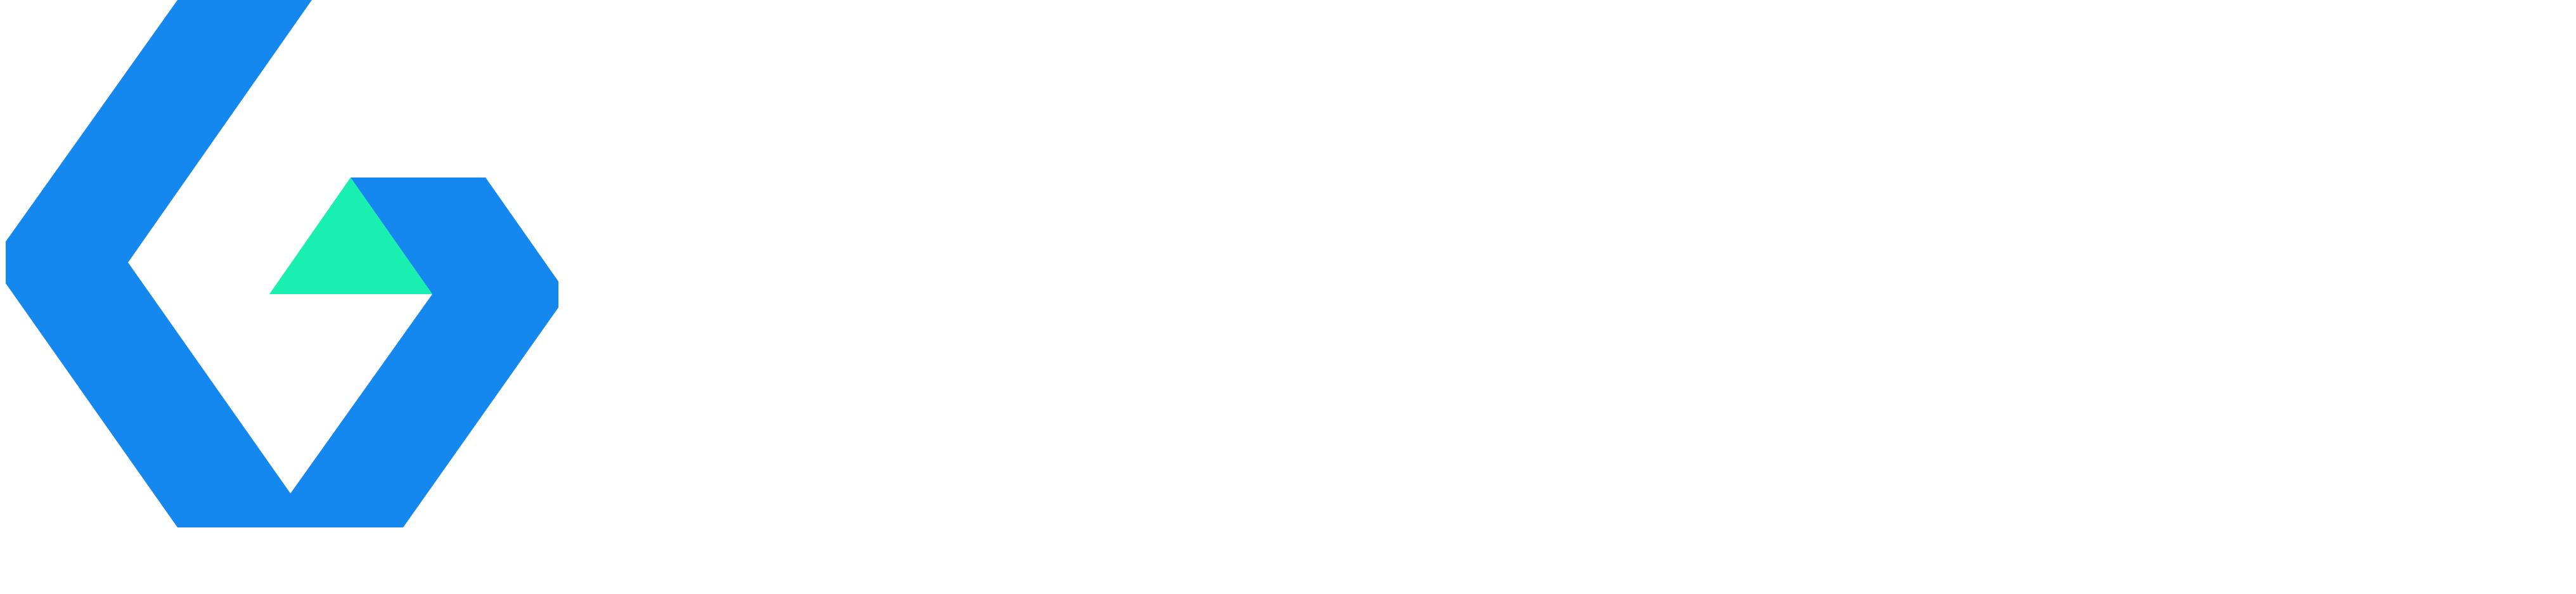 Image resolution: width=2576 pixels, height=594 pixels. What do you see at coordinates (350, 236) in the screenshot?
I see `logo-accent-triangle` at bounding box center [350, 236].